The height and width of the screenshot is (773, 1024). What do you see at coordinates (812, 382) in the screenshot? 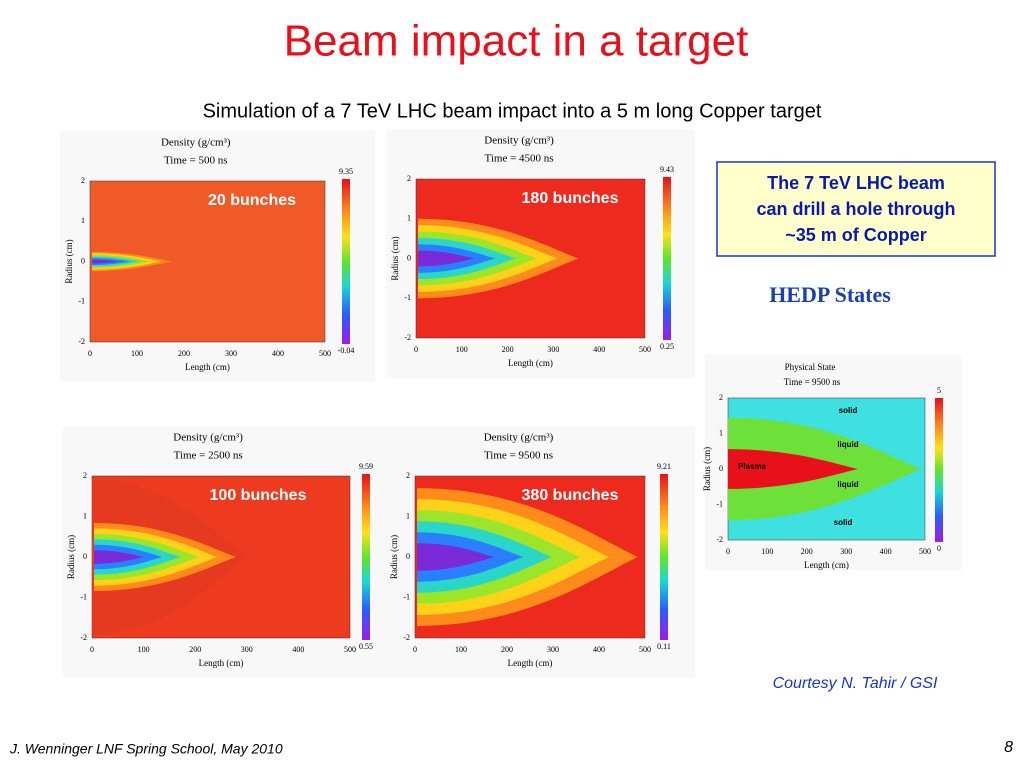
I see `states-time: Time = 9500 ns` at bounding box center [812, 382].